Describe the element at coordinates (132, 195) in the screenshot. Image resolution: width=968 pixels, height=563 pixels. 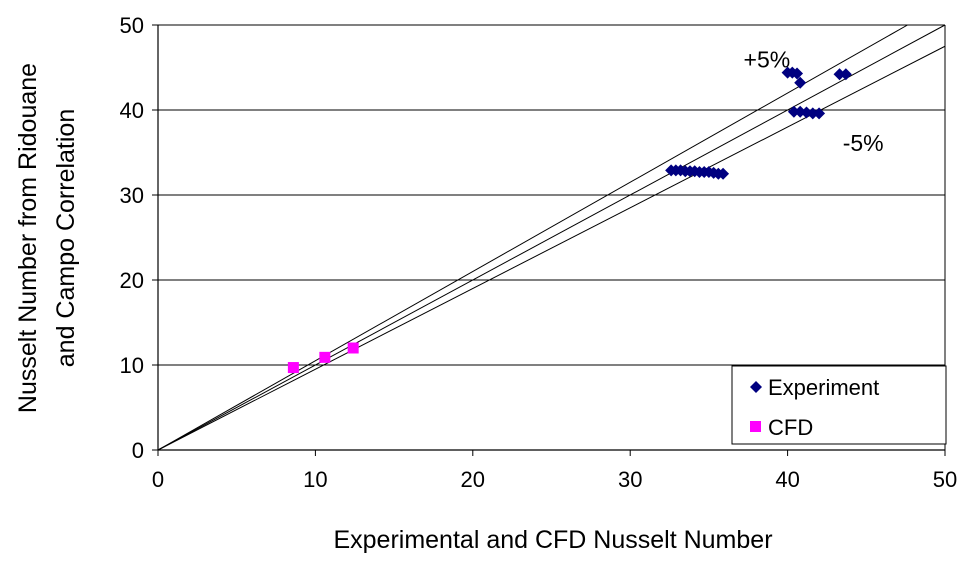
I see `y-tick-label-30: 30` at that location.